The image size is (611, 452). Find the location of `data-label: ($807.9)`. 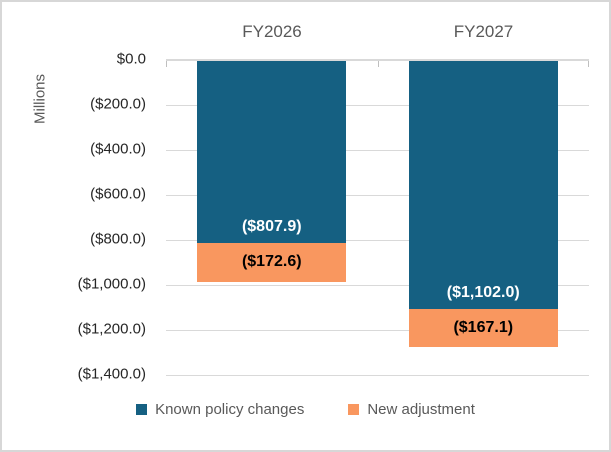

data-label: ($807.9) is located at coordinates (271, 226).